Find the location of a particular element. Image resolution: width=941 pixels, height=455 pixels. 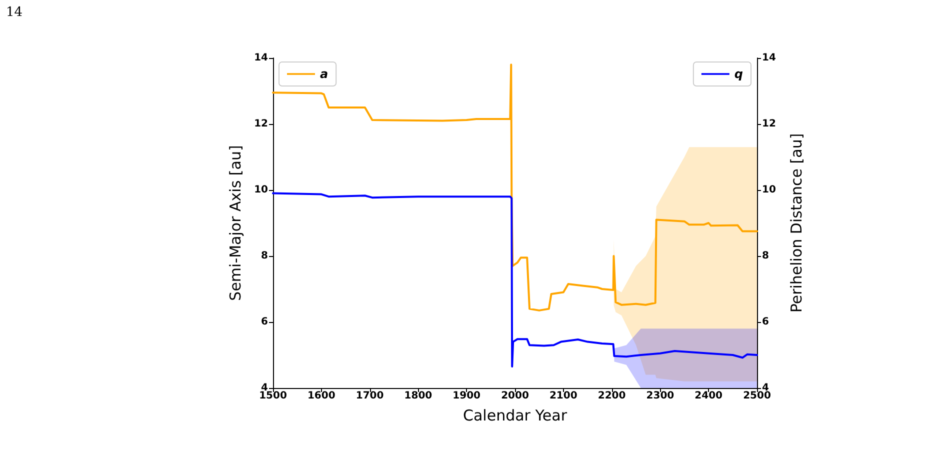

y2-axis-title: Perihelion Distance [au] is located at coordinates (797, 223).